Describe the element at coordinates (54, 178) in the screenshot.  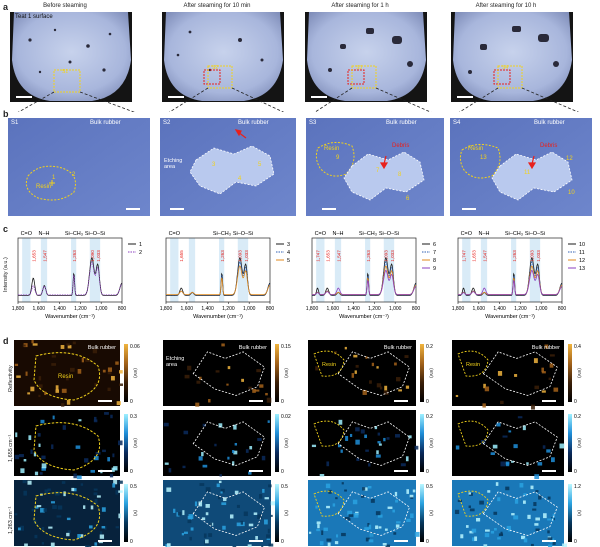
I see `b1-point-1: 1` at that location.